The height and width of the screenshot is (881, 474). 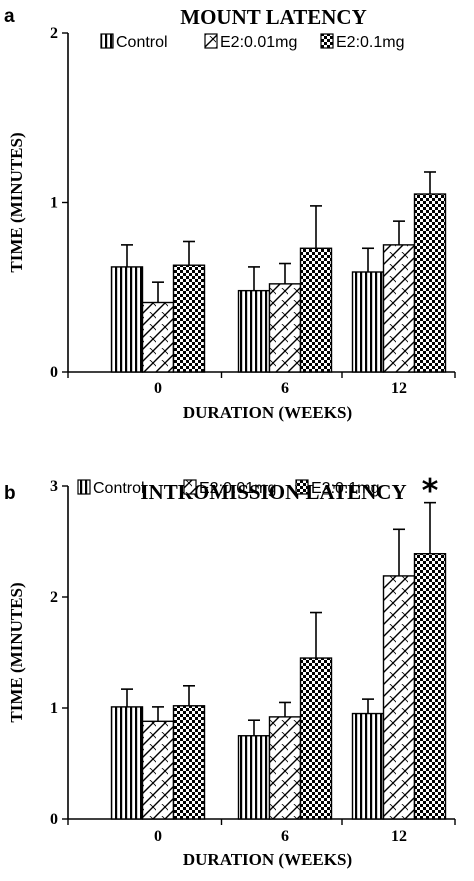 I want to click on significance-marker: *, so click(x=430, y=491).